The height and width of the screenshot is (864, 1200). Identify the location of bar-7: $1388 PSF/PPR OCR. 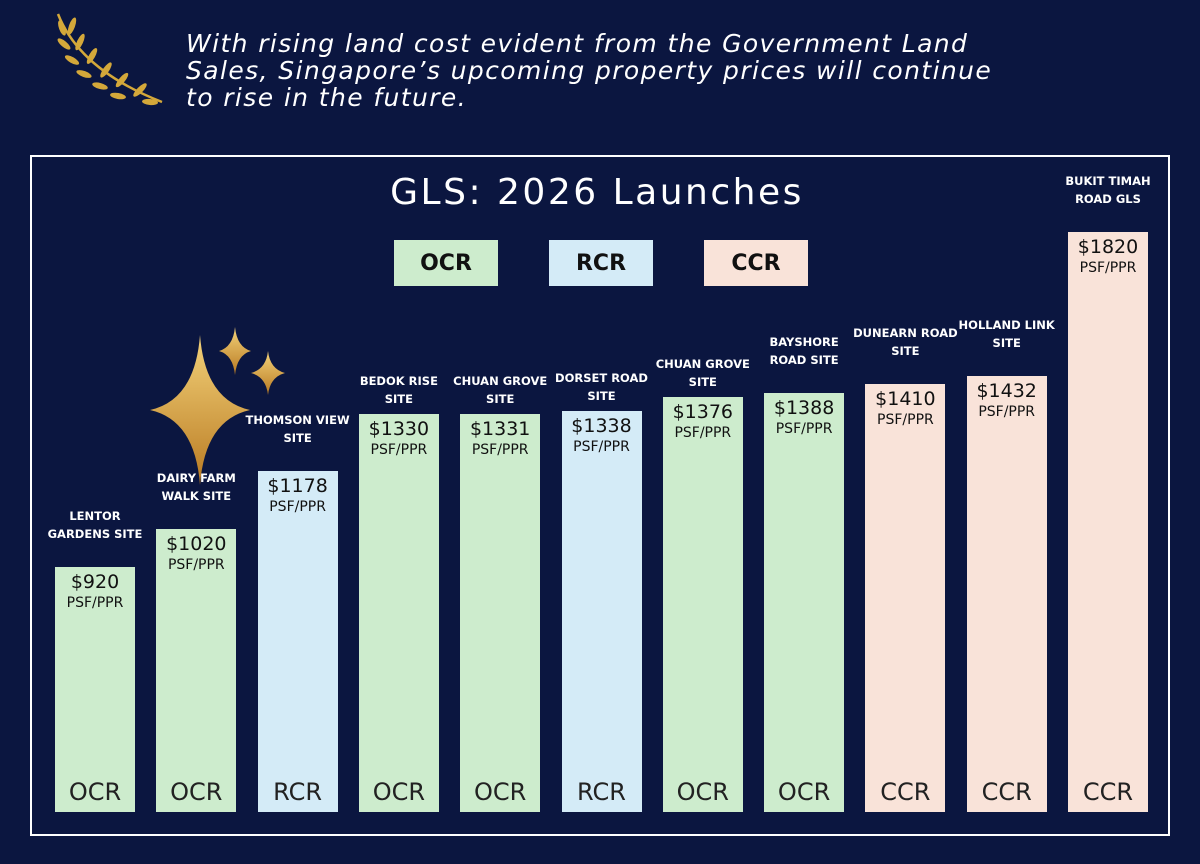
(804, 602).